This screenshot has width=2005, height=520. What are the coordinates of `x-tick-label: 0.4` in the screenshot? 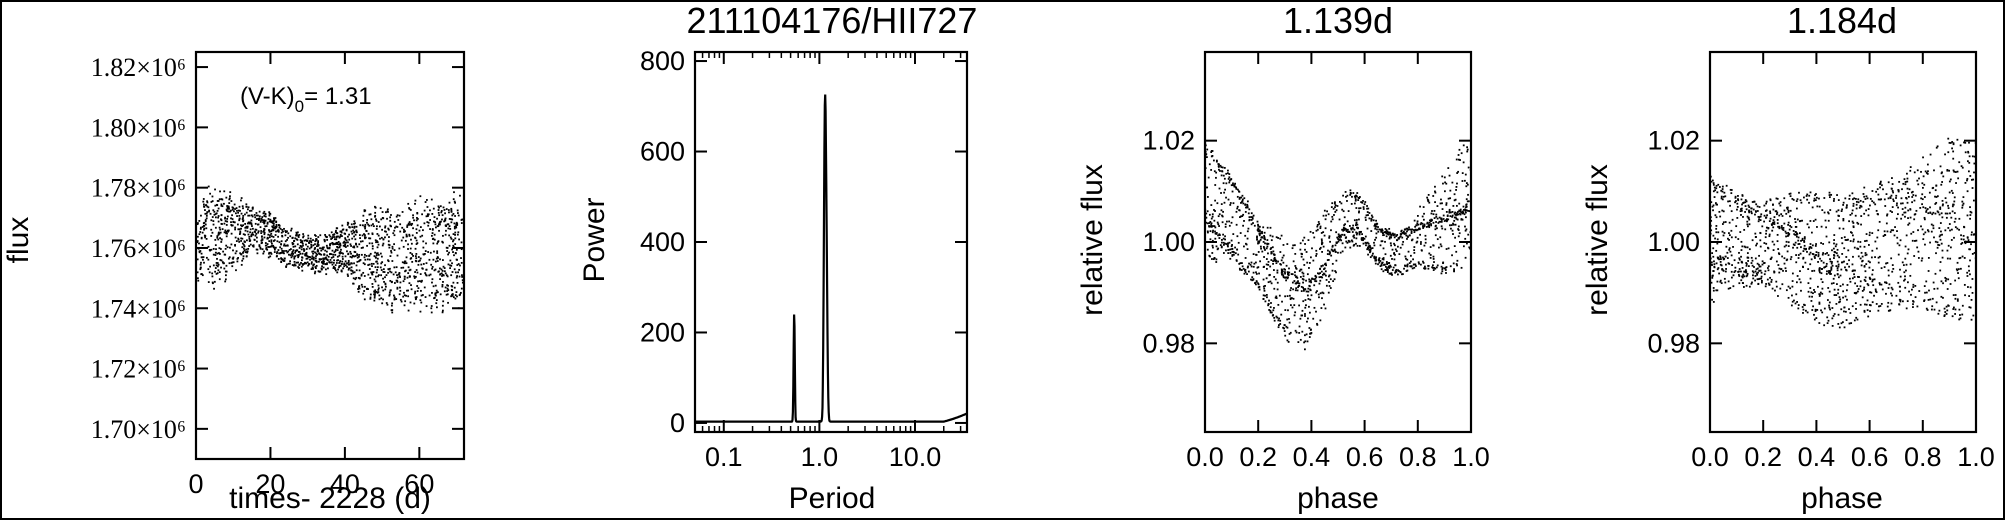 It's located at (1312, 457).